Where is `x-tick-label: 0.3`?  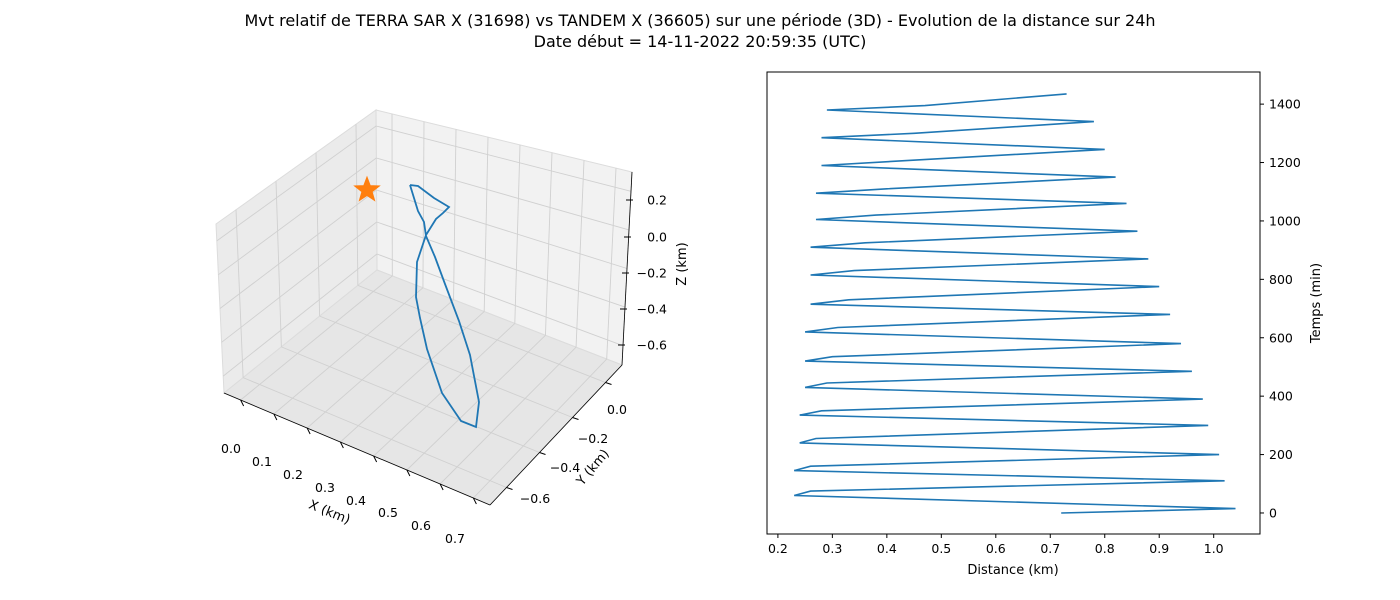
x-tick-label: 0.3 is located at coordinates (832, 548).